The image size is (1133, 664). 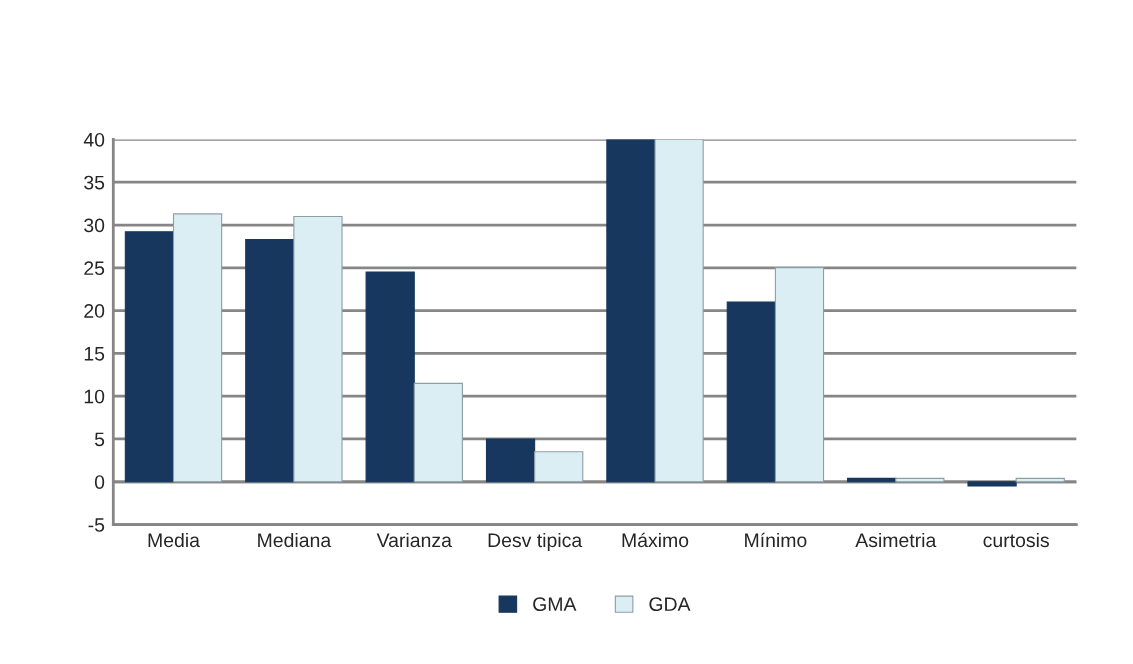 I want to click on y-tick-label: 15, so click(x=94, y=354).